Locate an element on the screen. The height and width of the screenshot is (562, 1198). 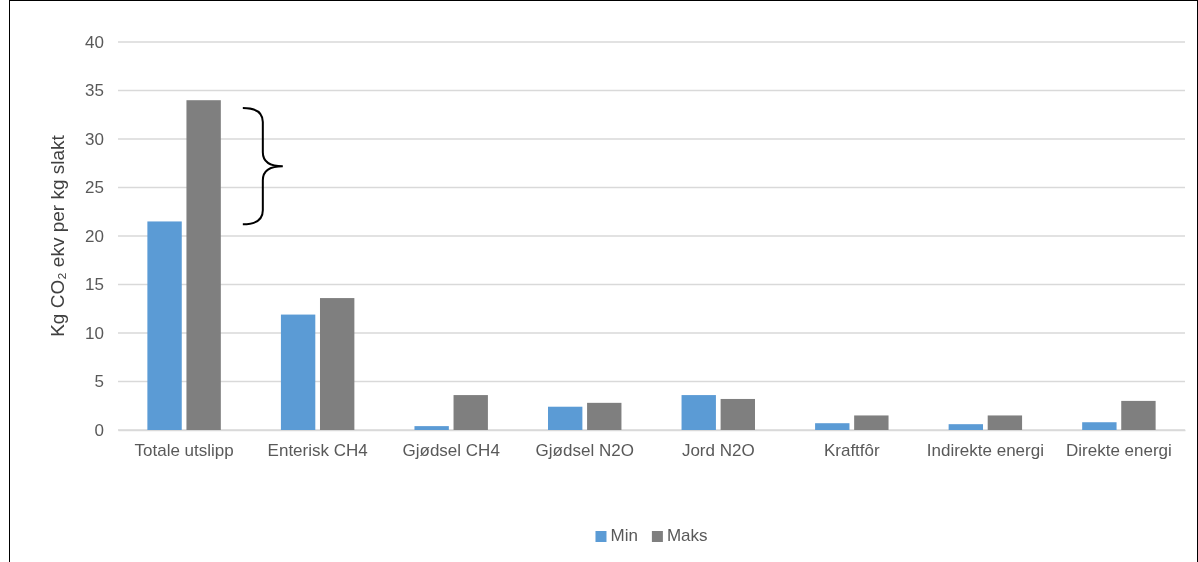
x-tick-label: Enterisk CH4 is located at coordinates (317, 451).